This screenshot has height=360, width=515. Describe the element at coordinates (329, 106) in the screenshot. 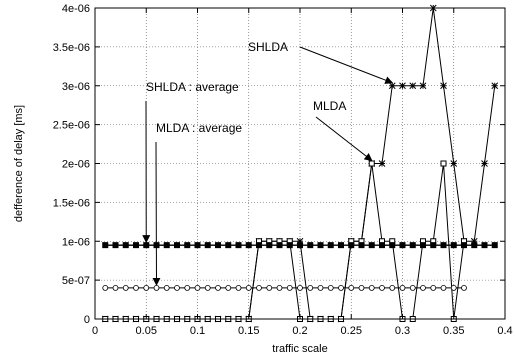

I see `annotation-label: MLDA` at that location.